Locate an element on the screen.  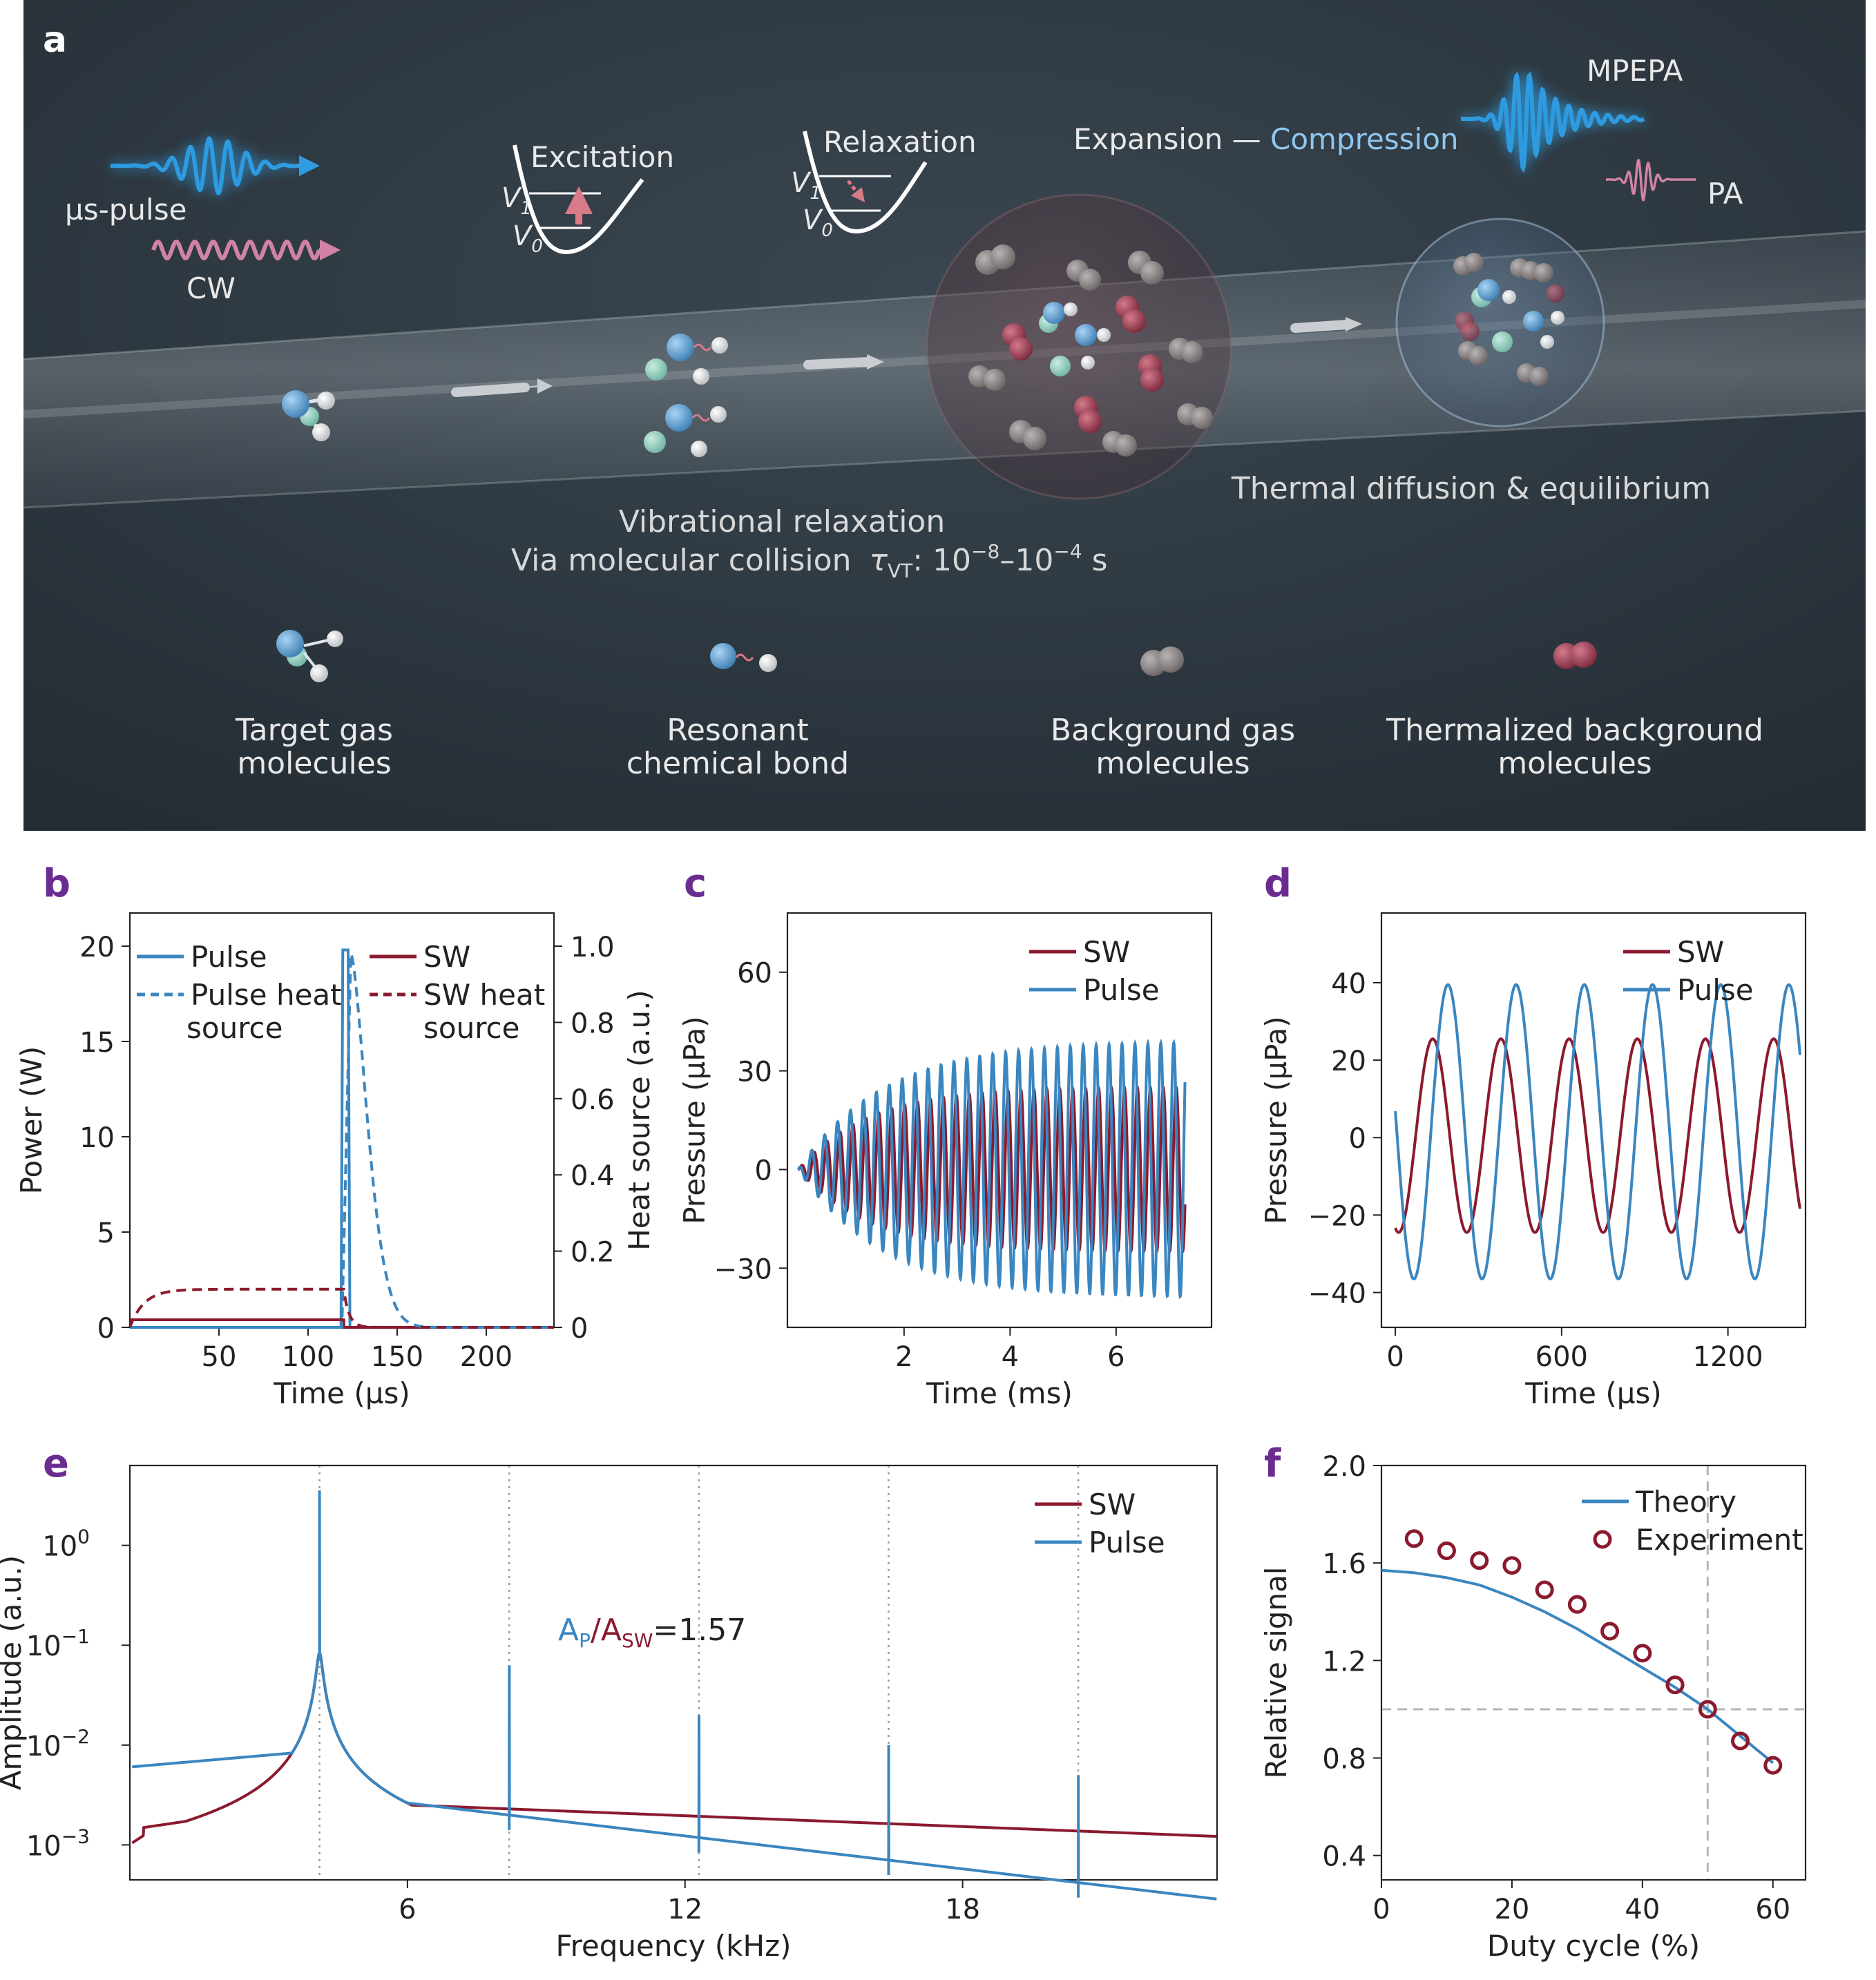
collision-label: Via molecular collision τVT: 10−8–10−4 s is located at coordinates (809, 561).